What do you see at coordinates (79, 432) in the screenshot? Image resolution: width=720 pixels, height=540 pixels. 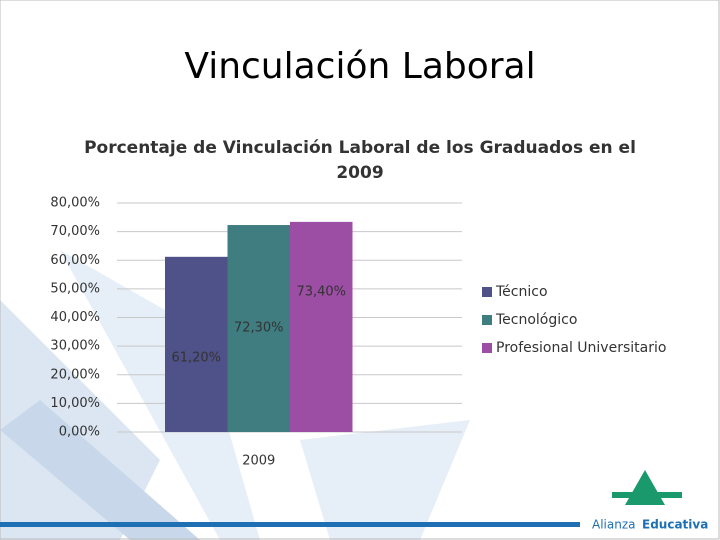 I see `y-tick-label: 0,00%` at bounding box center [79, 432].